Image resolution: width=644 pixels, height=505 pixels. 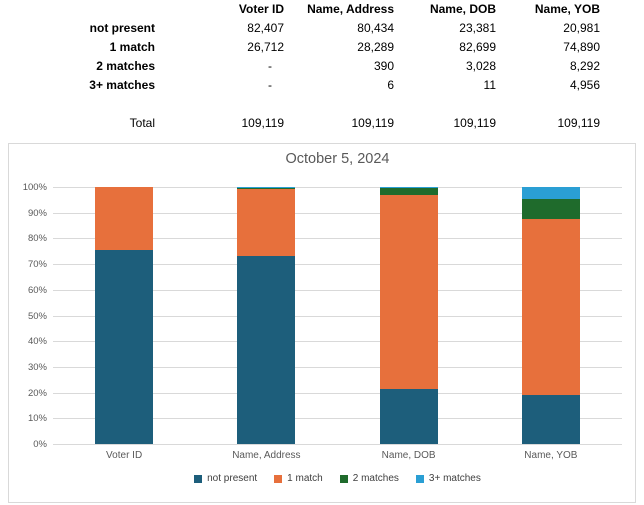 I want to click on table-cell: 4,956, so click(x=584, y=85).